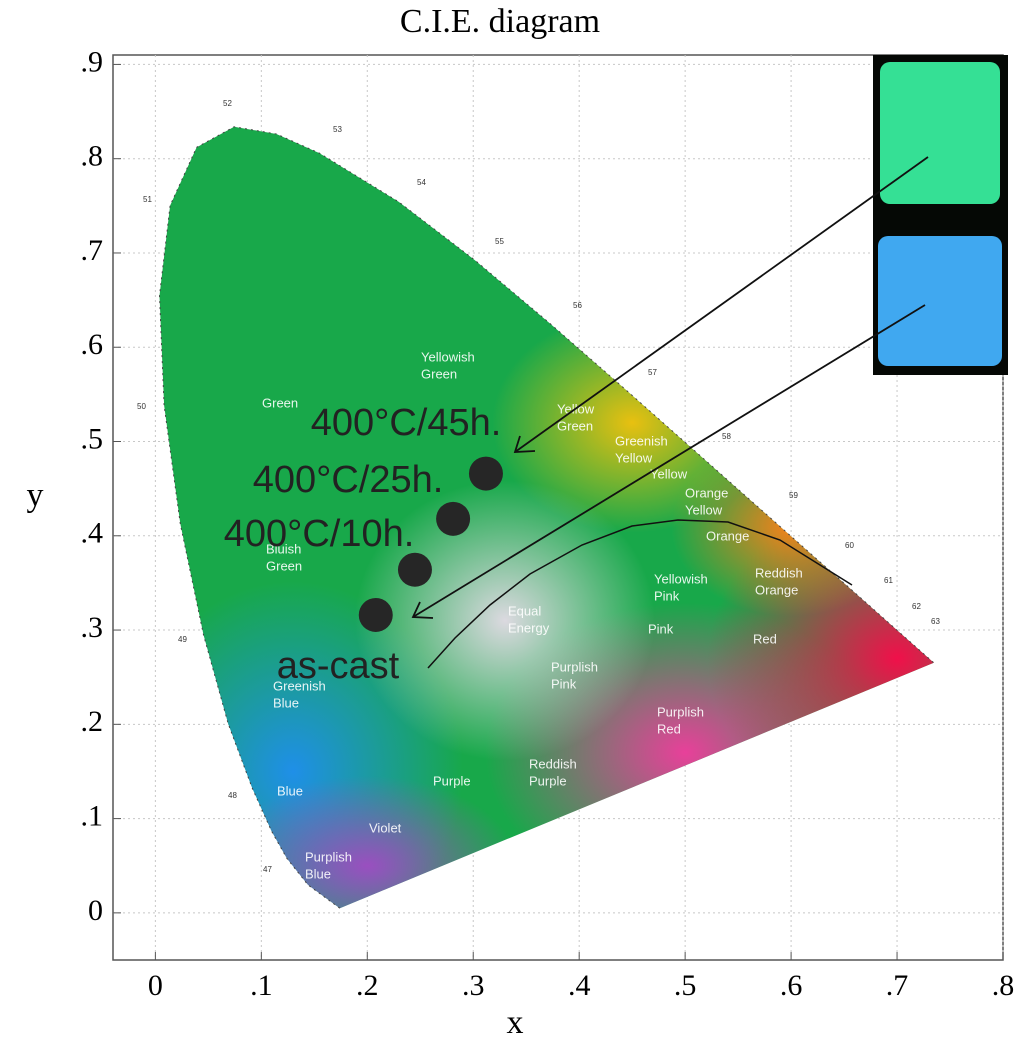 This screenshot has height=1046, width=1030. What do you see at coordinates (95, 910) in the screenshot?
I see `y-tick-label: 0` at bounding box center [95, 910].